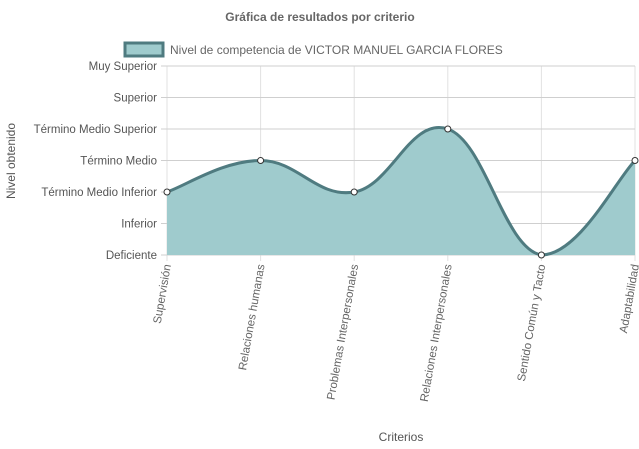 The height and width of the screenshot is (449, 639). What do you see at coordinates (252, 317) in the screenshot?
I see `x-tick-label: Relaciones humanas` at bounding box center [252, 317].